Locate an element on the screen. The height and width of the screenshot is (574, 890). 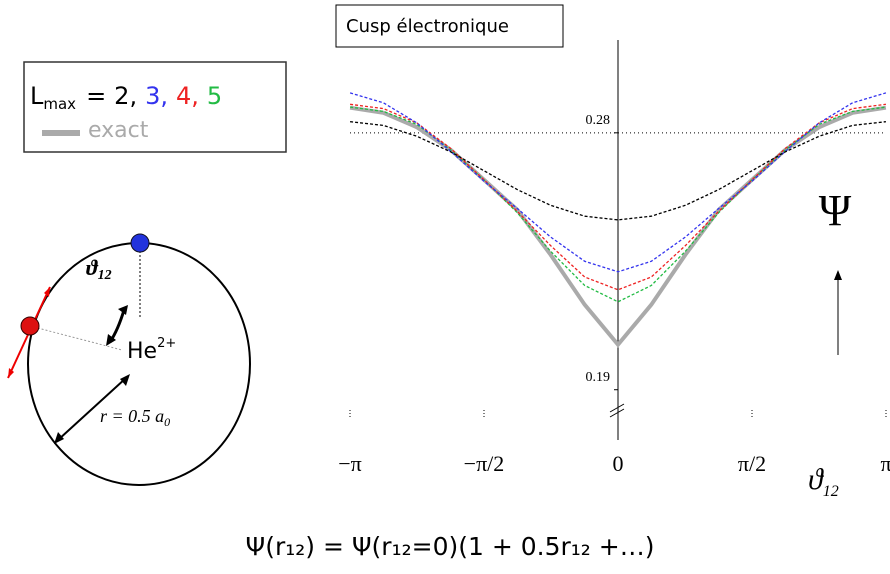
legend-main: L is located at coordinates (37, 96).